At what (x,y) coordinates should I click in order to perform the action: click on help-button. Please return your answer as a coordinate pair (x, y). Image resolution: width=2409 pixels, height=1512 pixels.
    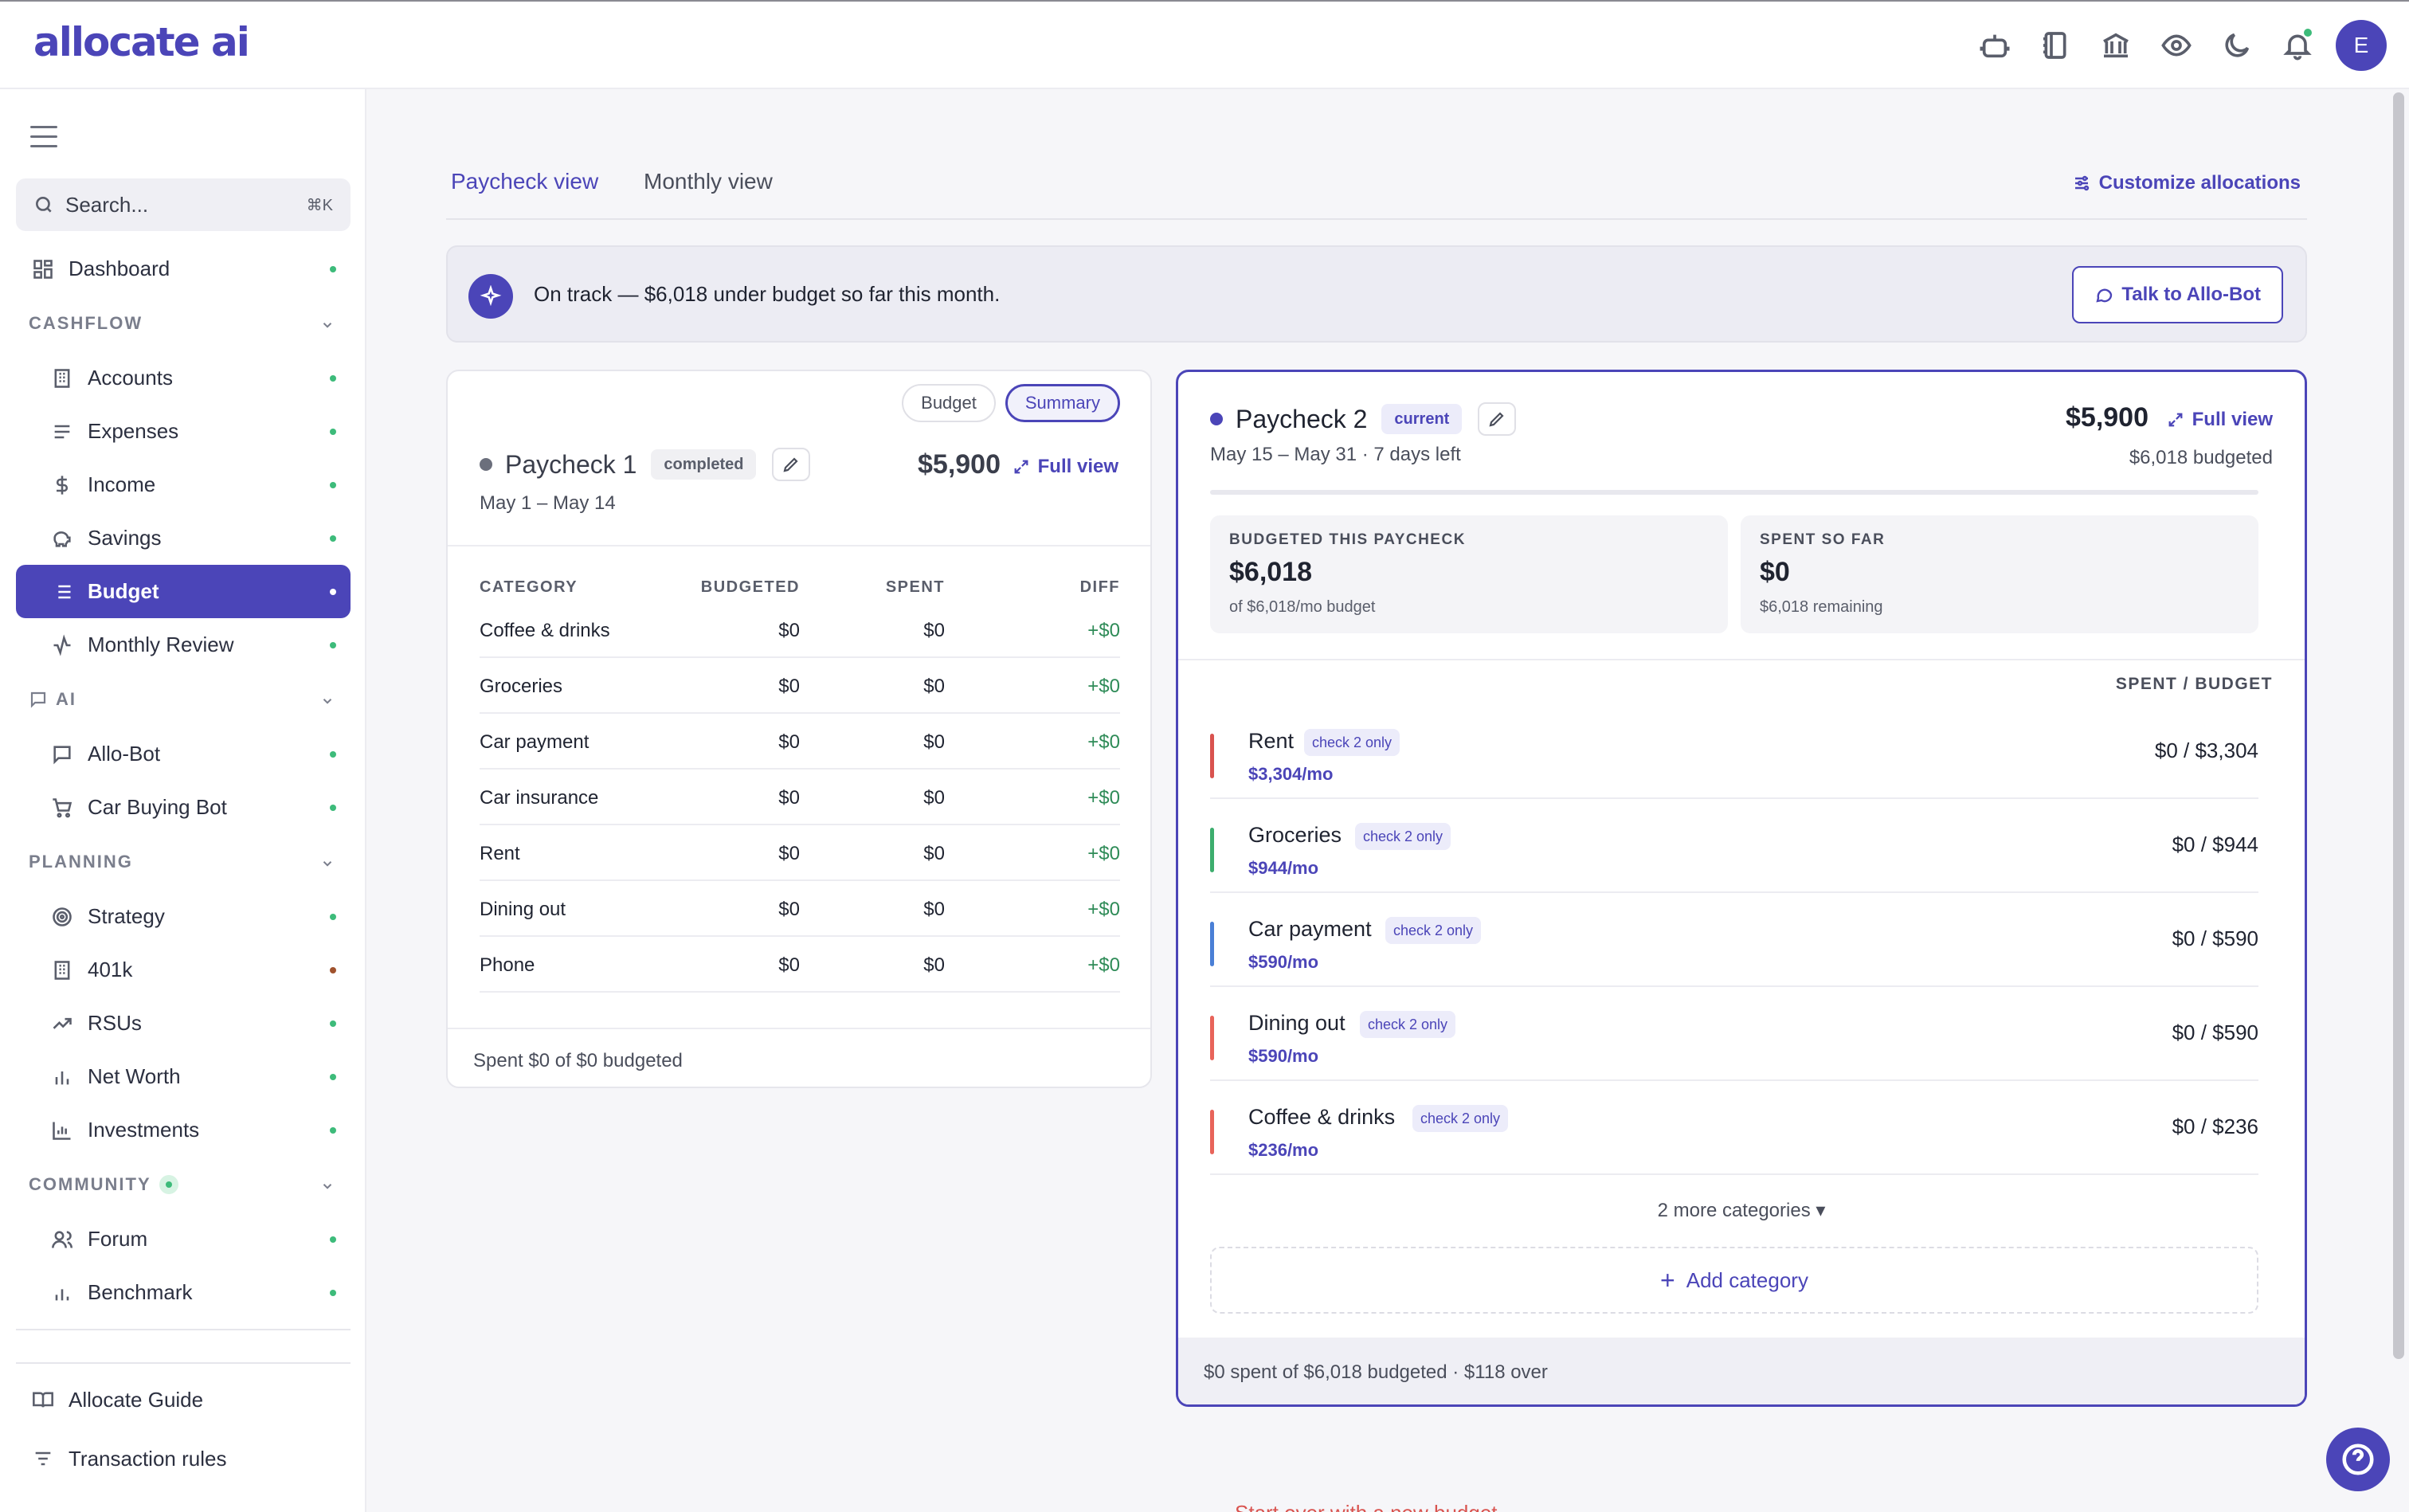
    Looking at the image, I should click on (2358, 1460).